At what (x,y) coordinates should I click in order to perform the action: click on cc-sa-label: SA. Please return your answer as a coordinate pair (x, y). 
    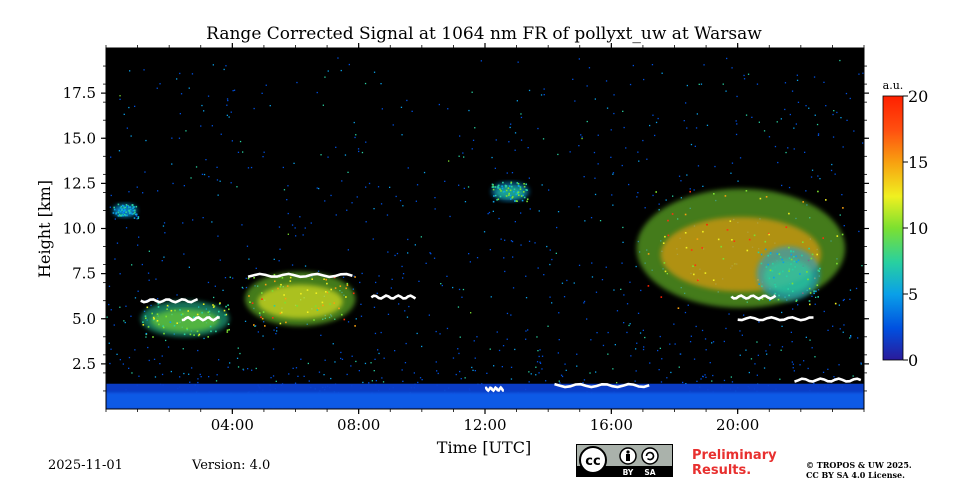
    Looking at the image, I should click on (649, 472).